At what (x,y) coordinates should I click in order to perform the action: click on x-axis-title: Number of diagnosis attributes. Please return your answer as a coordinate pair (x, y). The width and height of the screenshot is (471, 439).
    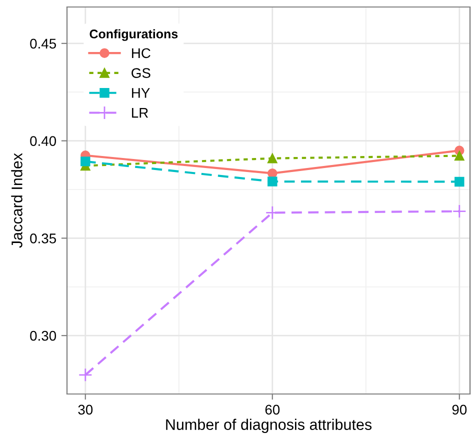
    Looking at the image, I should click on (269, 425).